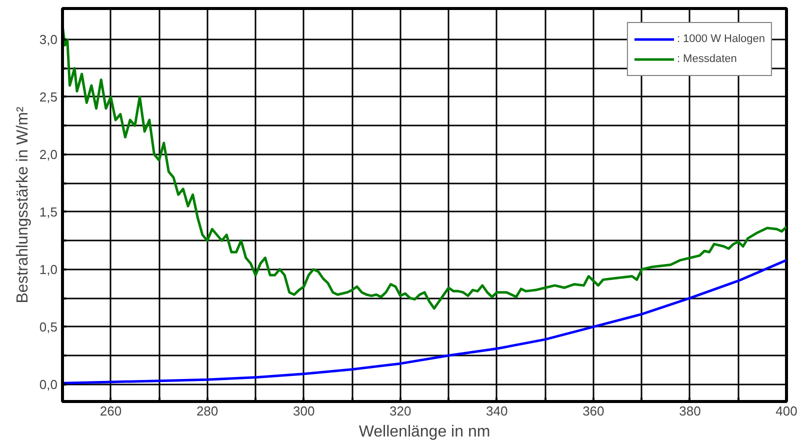 Image resolution: width=798 pixels, height=443 pixels. Describe the element at coordinates (207, 411) in the screenshot. I see `x-tick-label: 280` at that location.